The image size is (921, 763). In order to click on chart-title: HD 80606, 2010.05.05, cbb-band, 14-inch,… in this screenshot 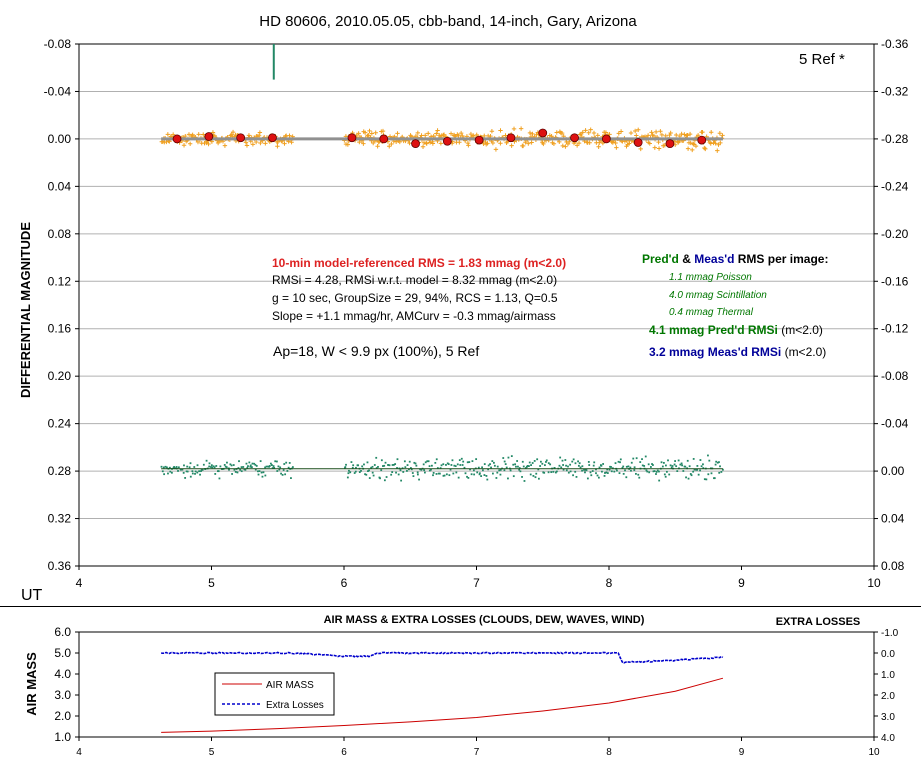, I will do `click(448, 21)`.